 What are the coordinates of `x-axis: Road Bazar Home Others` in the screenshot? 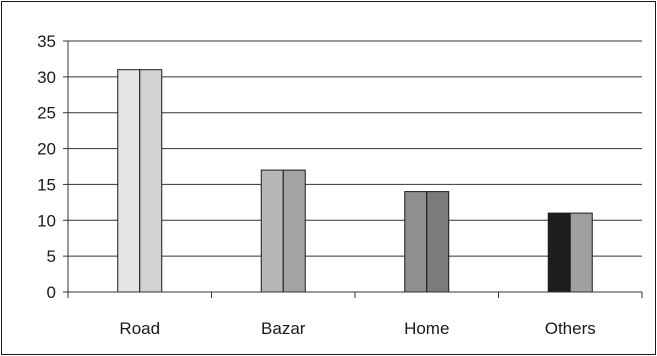 It's located at (355, 314).